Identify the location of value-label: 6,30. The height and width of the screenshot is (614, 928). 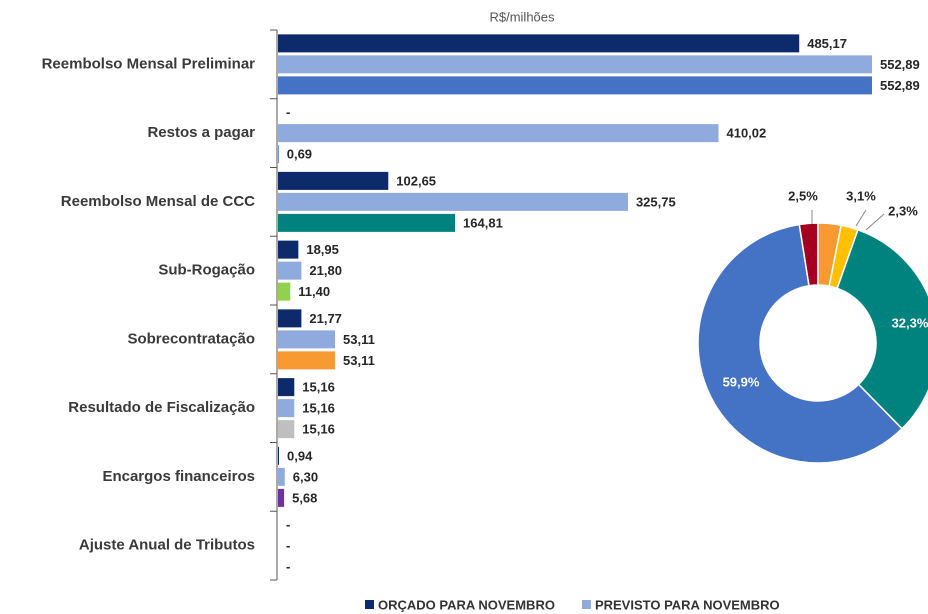
(305, 476).